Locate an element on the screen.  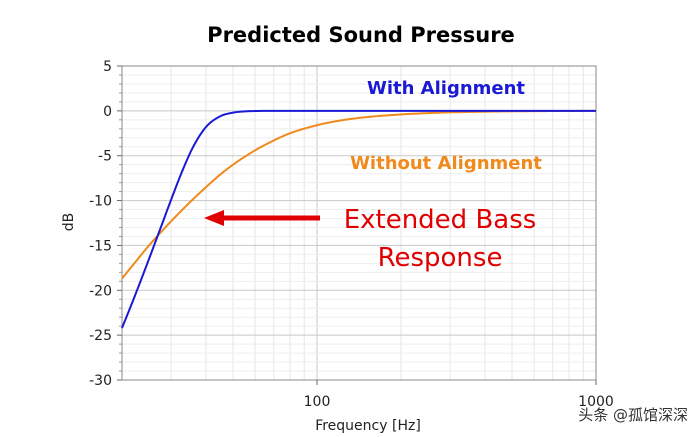
y-axis-ticks: 5 0 -5 -10 -15 -20 -25 -30 is located at coordinates (105, 224).